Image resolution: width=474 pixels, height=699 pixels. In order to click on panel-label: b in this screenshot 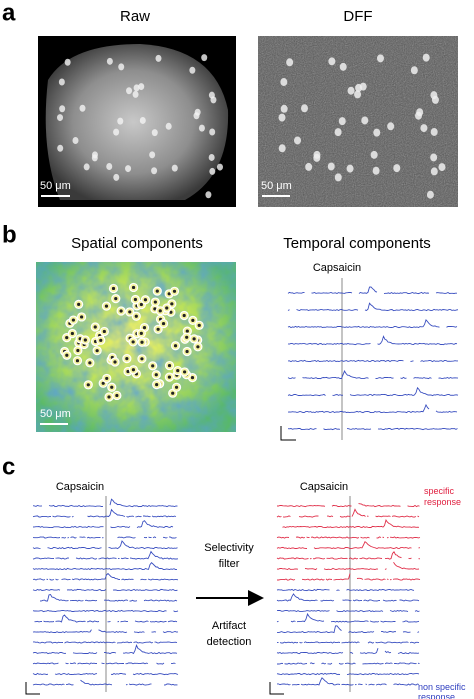, I will do `click(9, 234)`.